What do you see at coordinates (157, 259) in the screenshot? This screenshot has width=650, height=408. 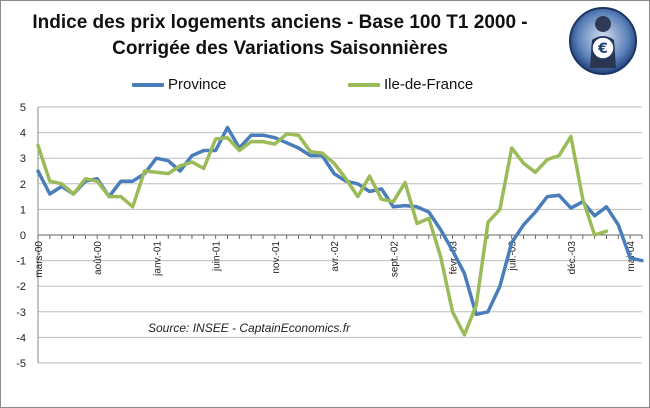 I see `x-tick-label: janv.-01` at bounding box center [157, 259].